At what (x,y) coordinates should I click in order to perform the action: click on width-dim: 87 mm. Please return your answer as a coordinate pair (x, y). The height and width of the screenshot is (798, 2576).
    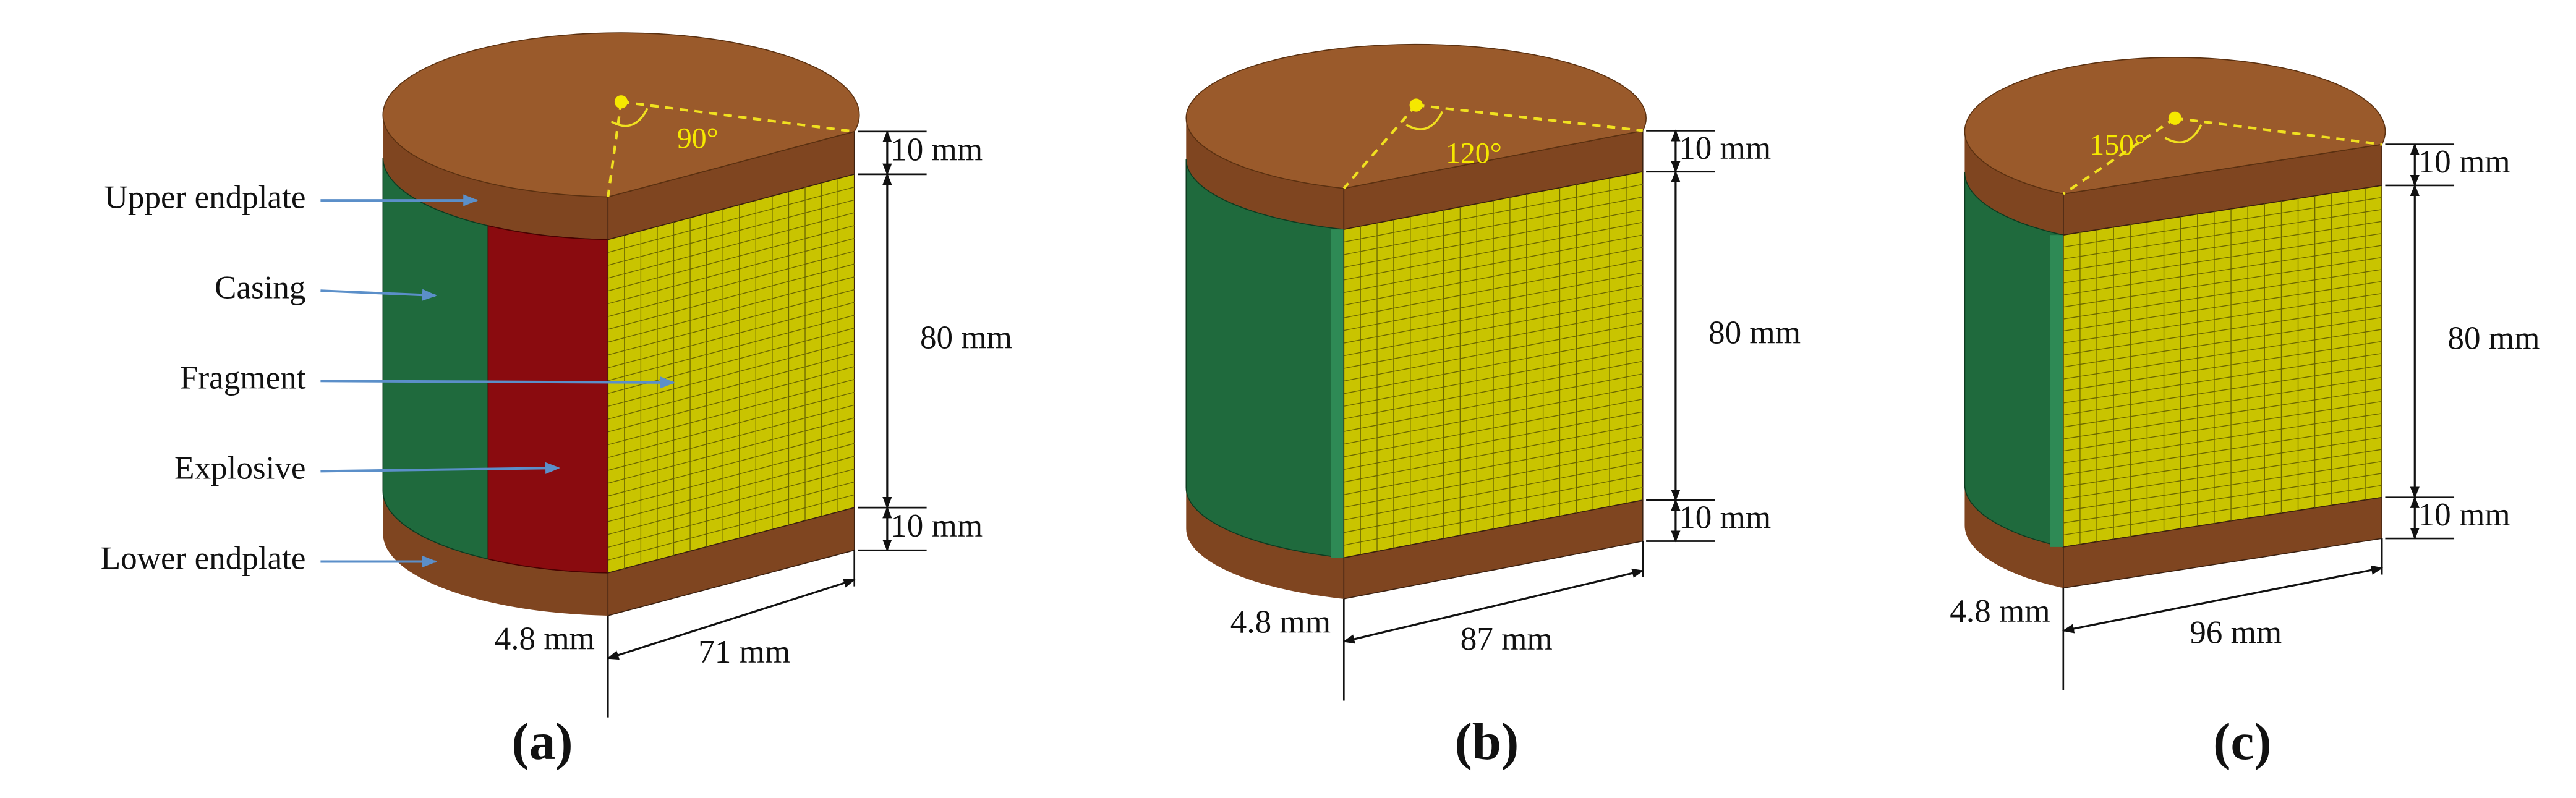
    Looking at the image, I should click on (1507, 639).